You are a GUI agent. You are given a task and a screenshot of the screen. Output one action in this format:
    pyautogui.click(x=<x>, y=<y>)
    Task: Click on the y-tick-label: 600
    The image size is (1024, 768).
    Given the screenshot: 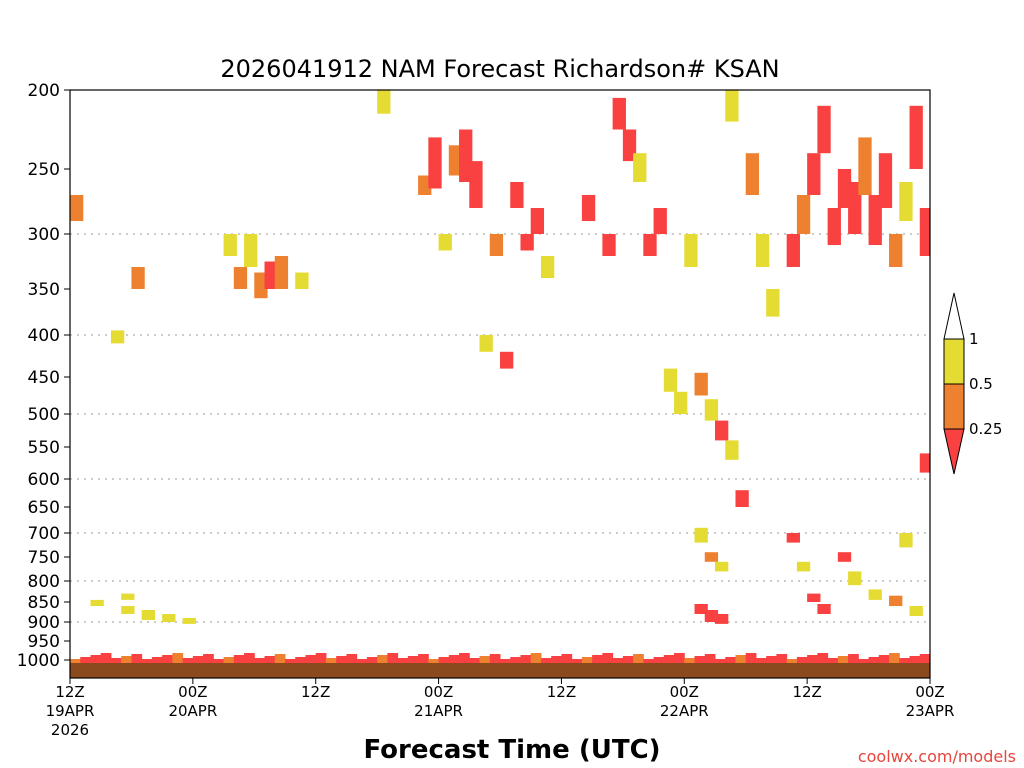 What is the action you would take?
    pyautogui.click(x=44, y=480)
    